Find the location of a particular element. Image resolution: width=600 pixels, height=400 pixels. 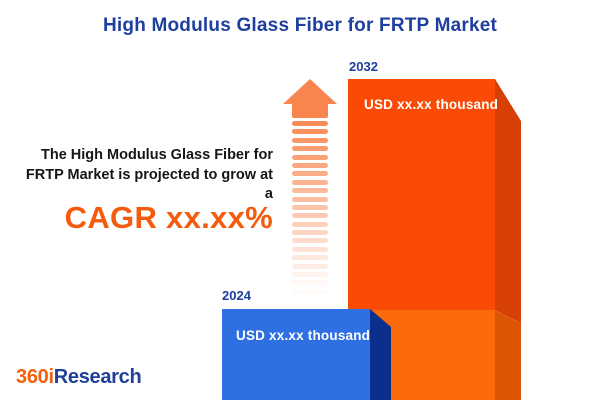

bar-label-2032: 2032 is located at coordinates (363, 66).